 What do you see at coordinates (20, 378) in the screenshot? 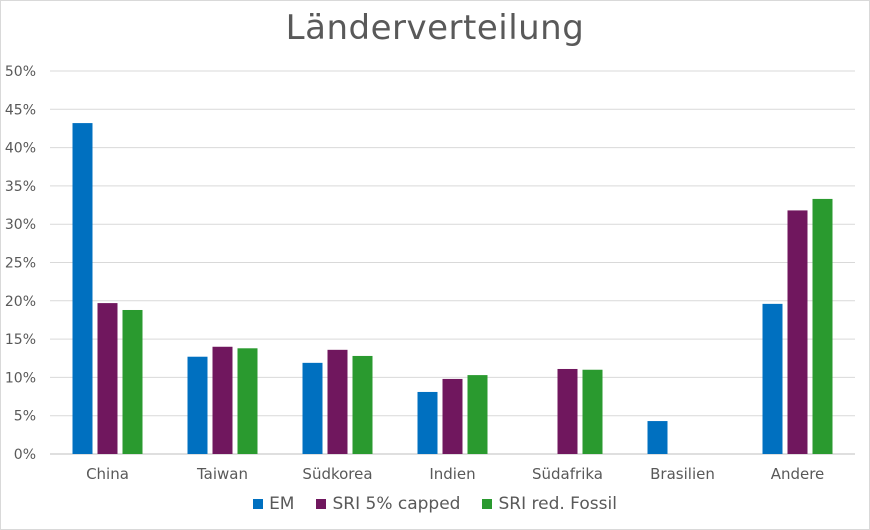
I see `y-tick-label: 10%` at bounding box center [20, 378].